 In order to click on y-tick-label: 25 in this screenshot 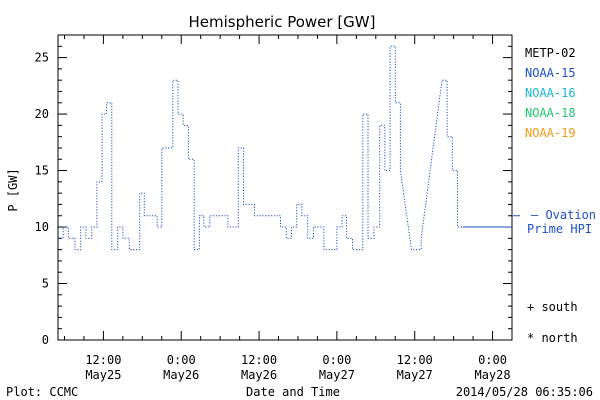, I will do `click(42, 58)`.